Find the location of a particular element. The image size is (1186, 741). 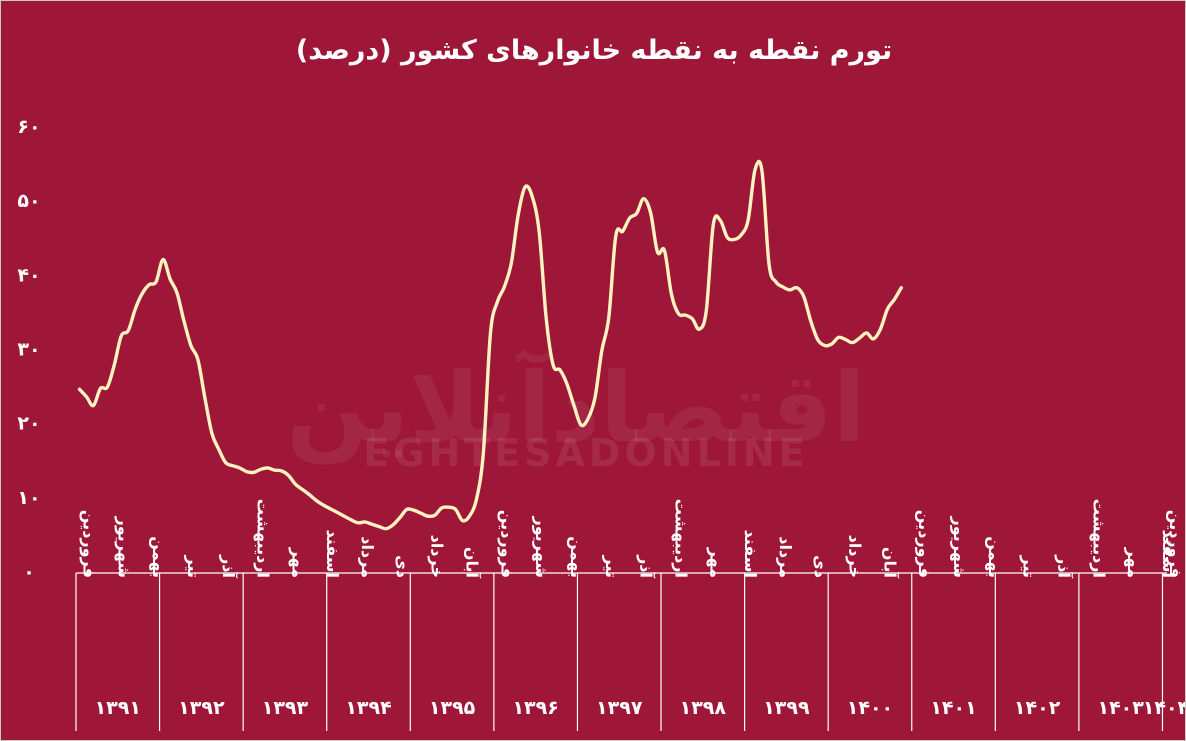

year-label: ۱۴۰۰ is located at coordinates (870, 708).